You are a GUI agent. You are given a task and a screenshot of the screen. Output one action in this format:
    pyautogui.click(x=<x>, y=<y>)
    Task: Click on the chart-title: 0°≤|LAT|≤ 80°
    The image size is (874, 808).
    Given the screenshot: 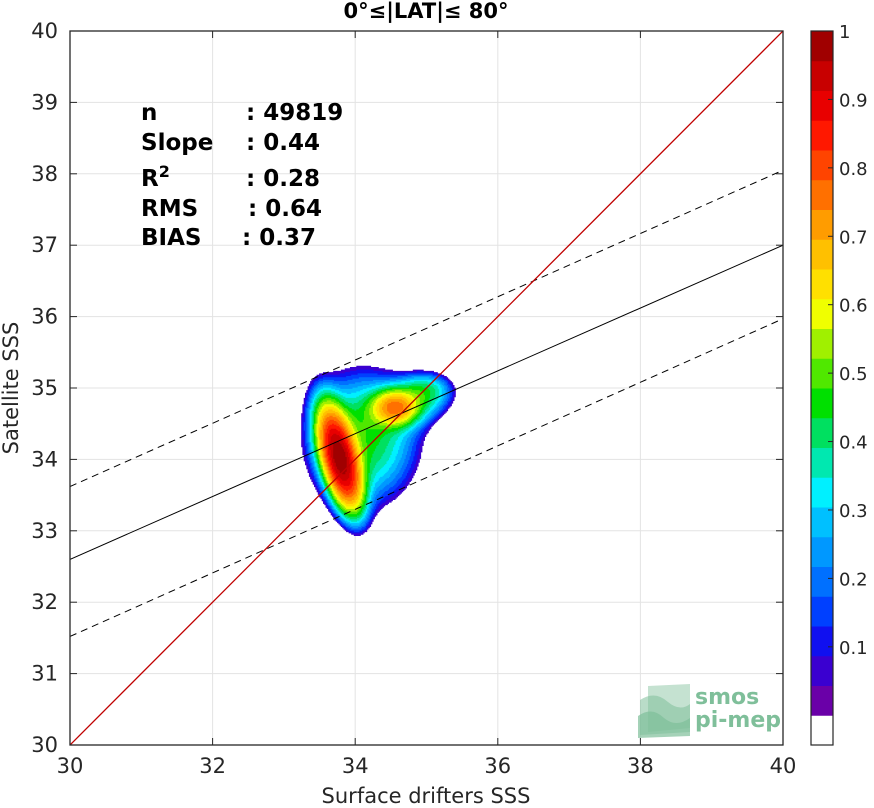 What is the action you would take?
    pyautogui.click(x=425, y=12)
    